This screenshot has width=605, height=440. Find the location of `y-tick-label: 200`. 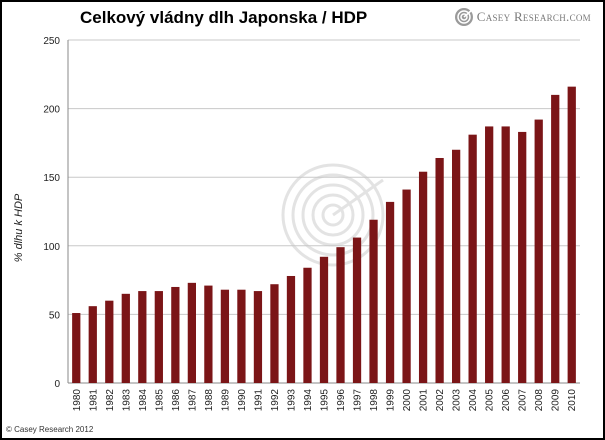

y-tick-label: 200 is located at coordinates (51, 110).